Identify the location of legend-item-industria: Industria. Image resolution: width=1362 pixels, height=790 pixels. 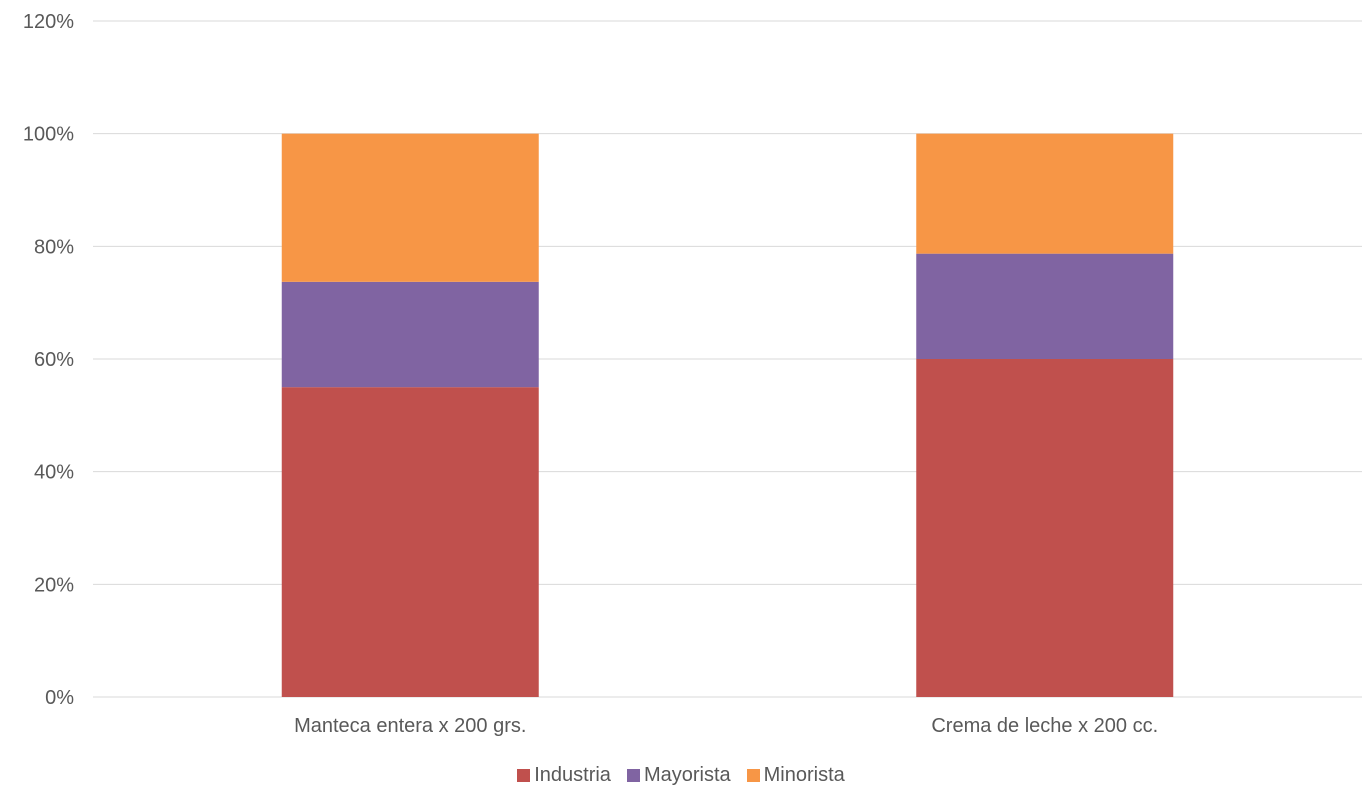
(564, 775).